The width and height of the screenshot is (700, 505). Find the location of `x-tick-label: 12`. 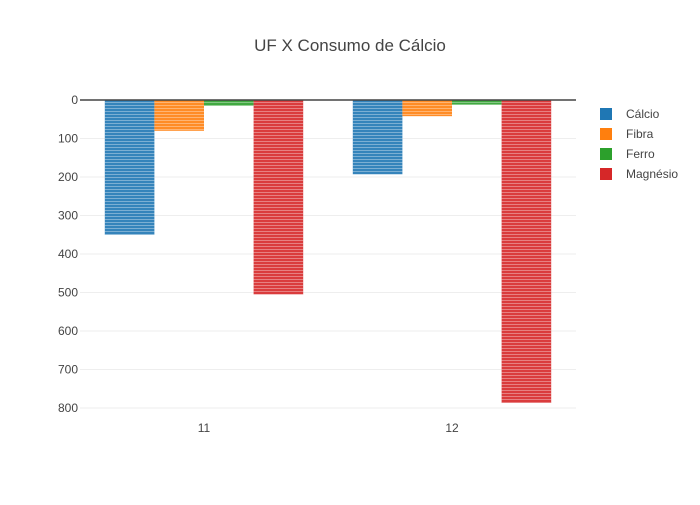

x-tick-label: 12 is located at coordinates (452, 428).